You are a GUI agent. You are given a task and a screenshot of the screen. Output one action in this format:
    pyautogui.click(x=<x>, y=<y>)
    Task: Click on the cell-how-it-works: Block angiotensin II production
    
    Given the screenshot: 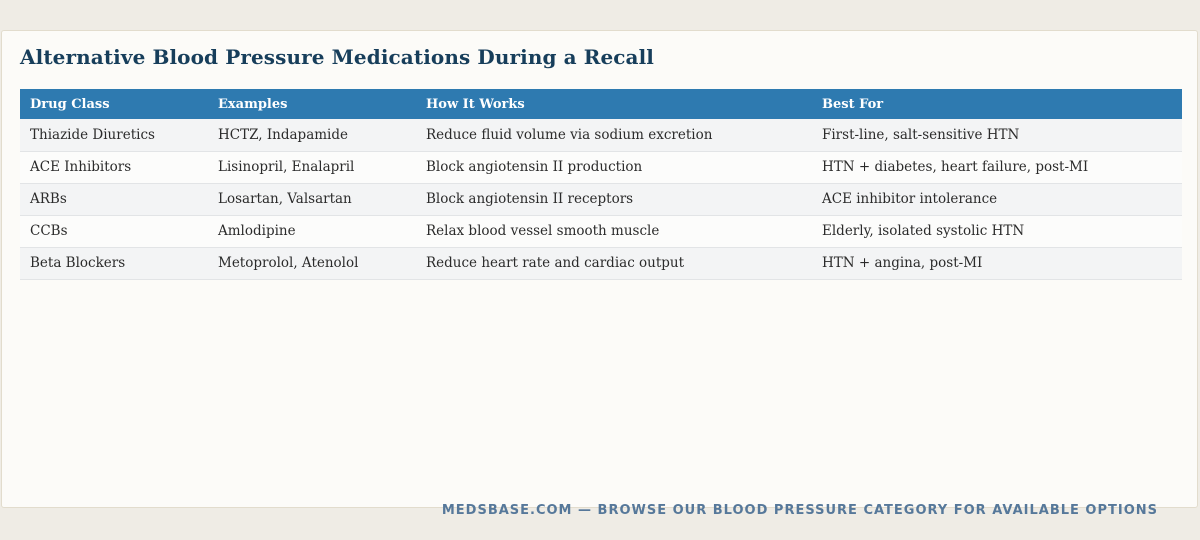 What is the action you would take?
    pyautogui.click(x=614, y=167)
    